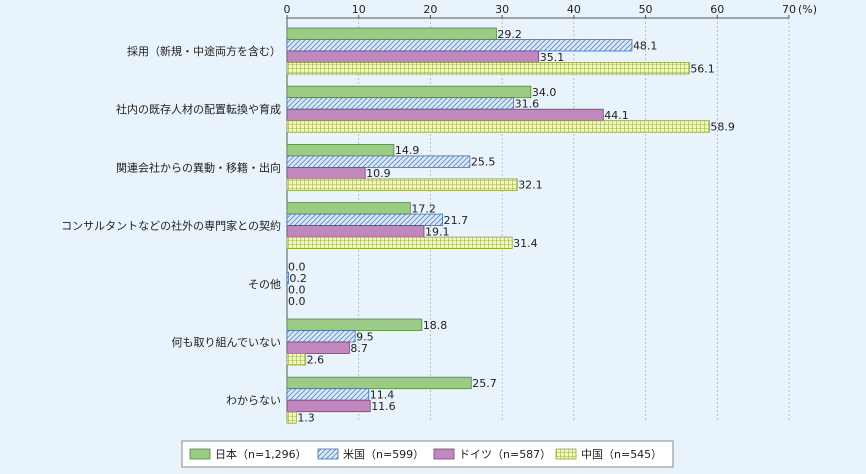 The width and height of the screenshot is (866, 474). Describe the element at coordinates (383, 454) in the screenshot. I see `legend-label: 米国（n=599）` at that location.